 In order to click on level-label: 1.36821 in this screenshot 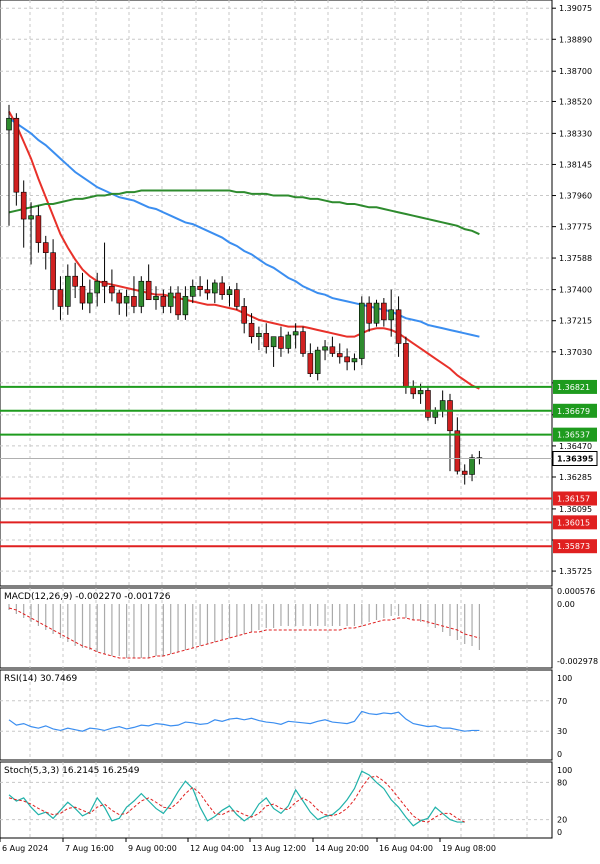, I will do `click(573, 387)`.